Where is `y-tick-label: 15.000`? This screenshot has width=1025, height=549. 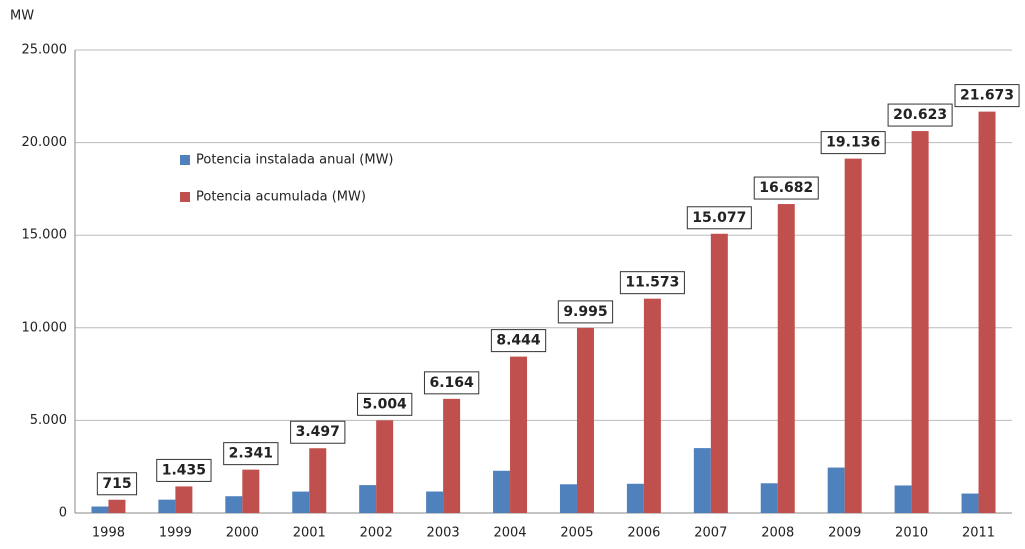 y-tick-label: 15.000 is located at coordinates (45, 235).